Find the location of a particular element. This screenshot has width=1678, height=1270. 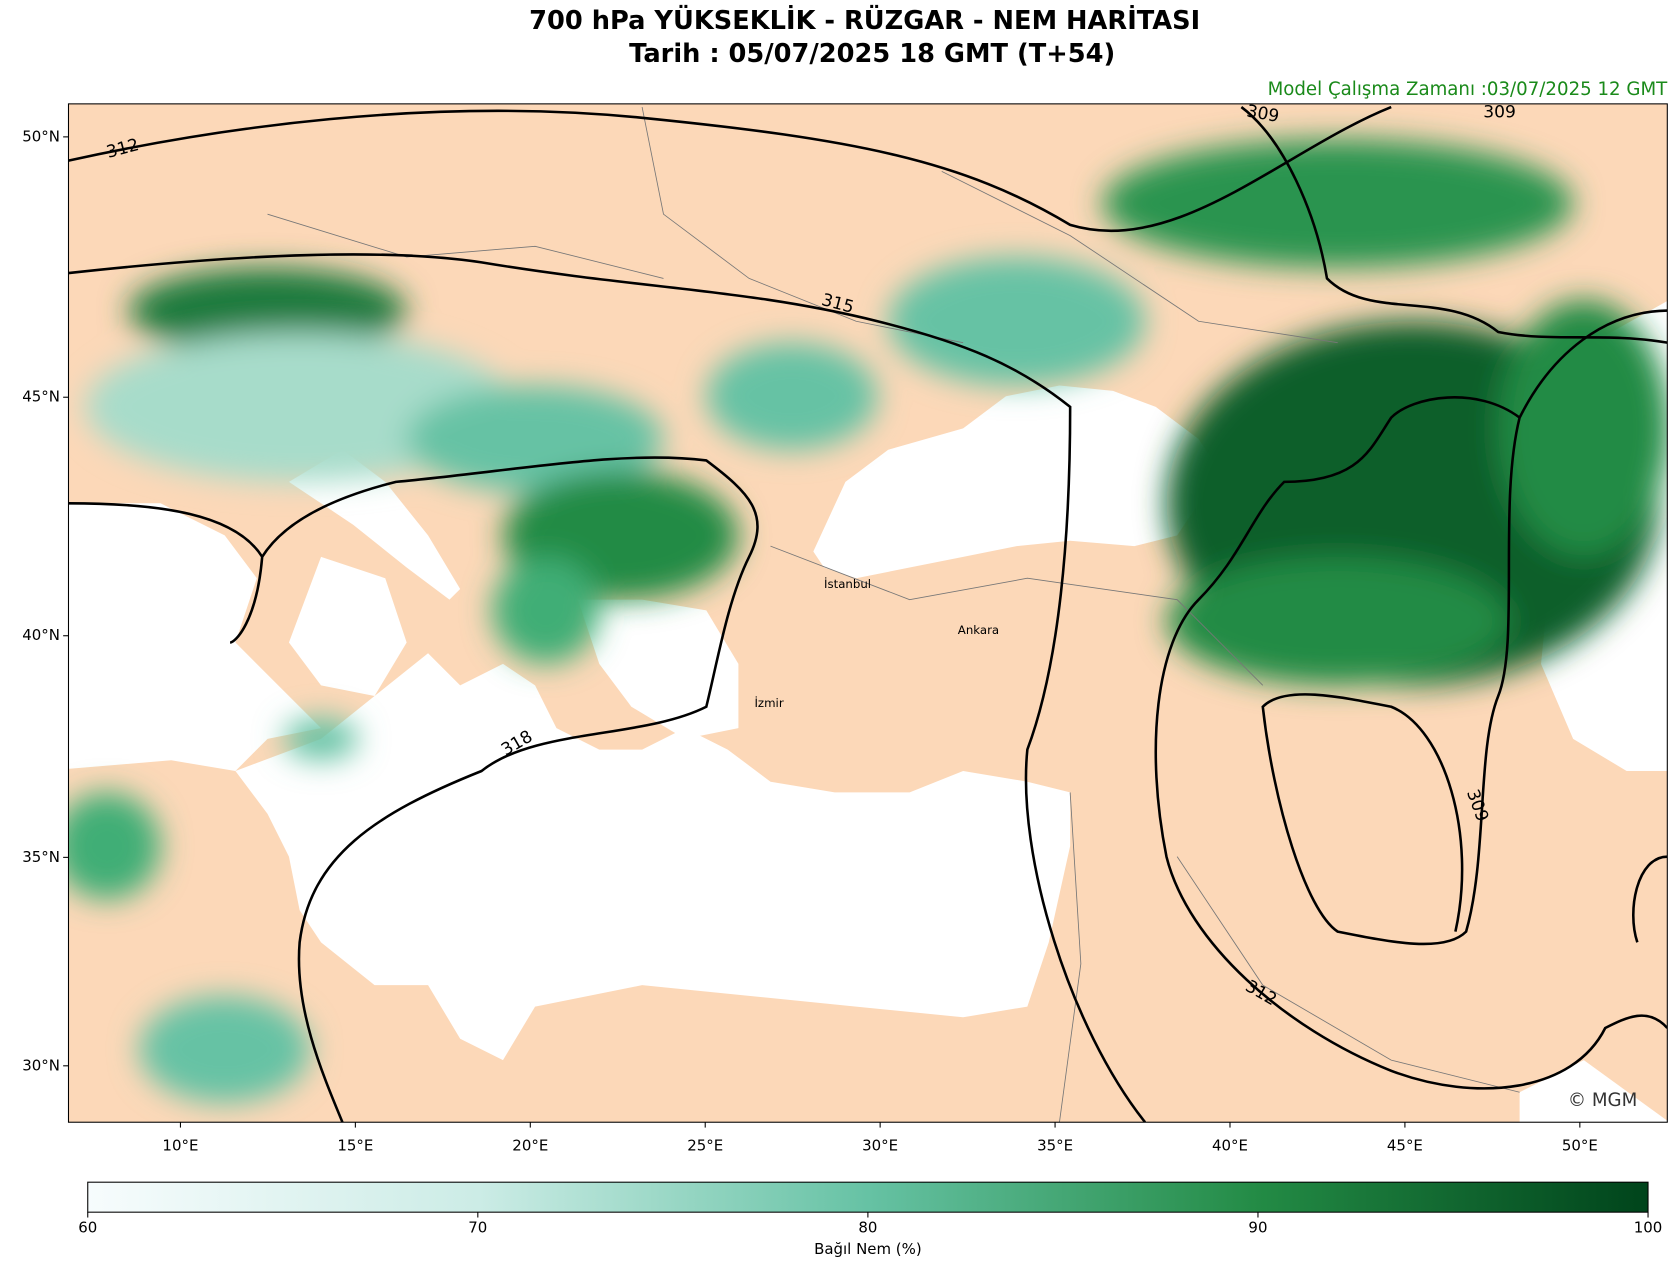

colorbar-tick-label: 80 is located at coordinates (867, 1228).